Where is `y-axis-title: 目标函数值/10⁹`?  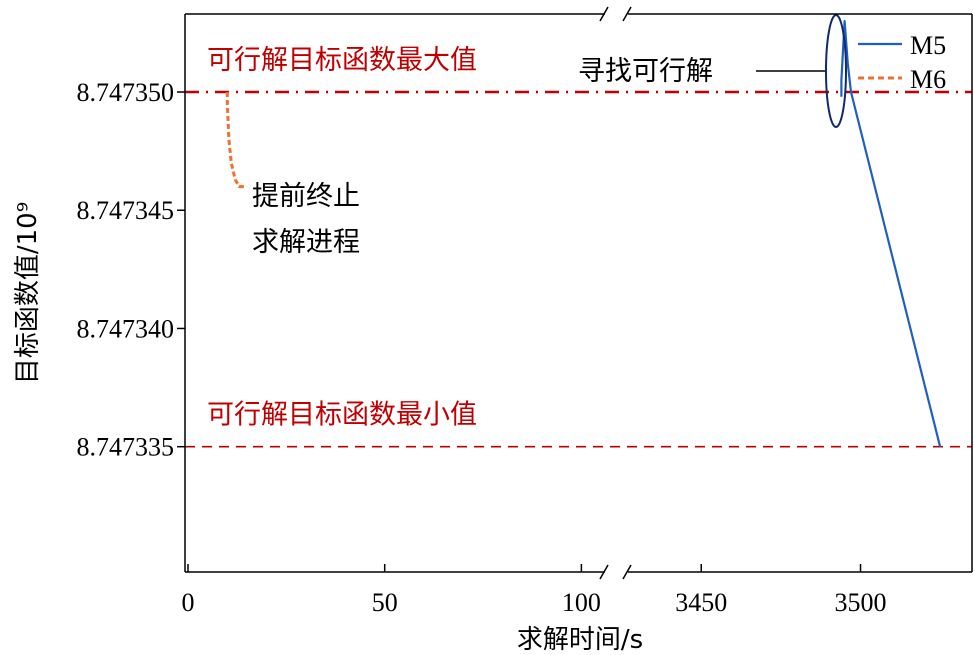 y-axis-title: 目标函数值/10⁹ is located at coordinates (28, 293).